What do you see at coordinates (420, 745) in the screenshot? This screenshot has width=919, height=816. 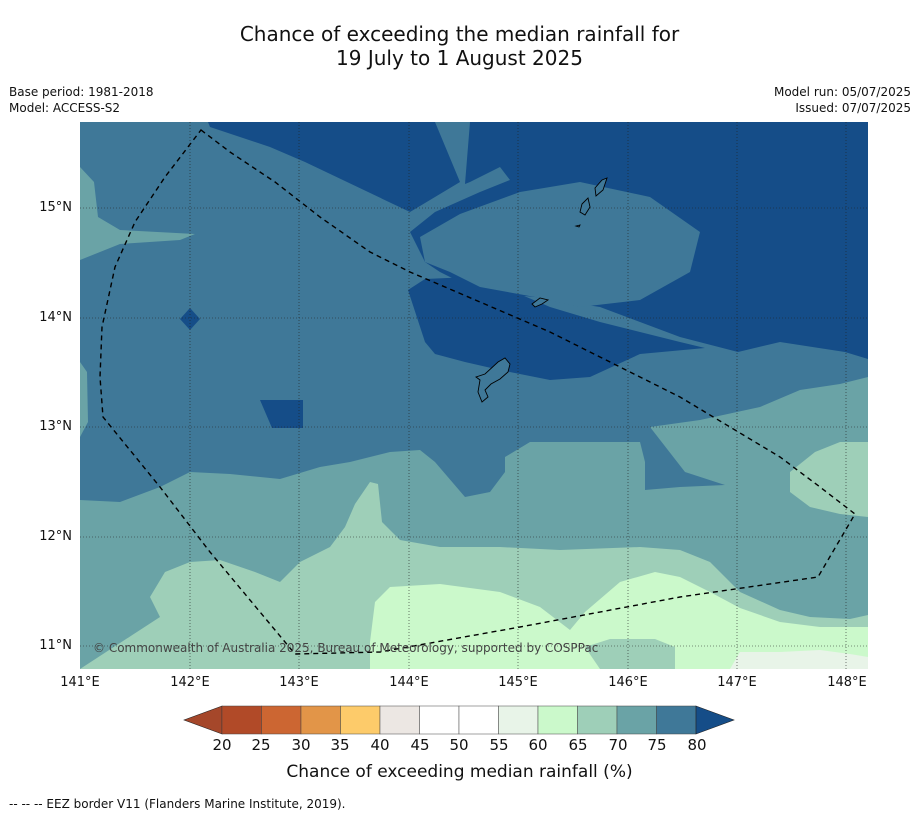 I see `cb-label-45: 45` at bounding box center [420, 745].